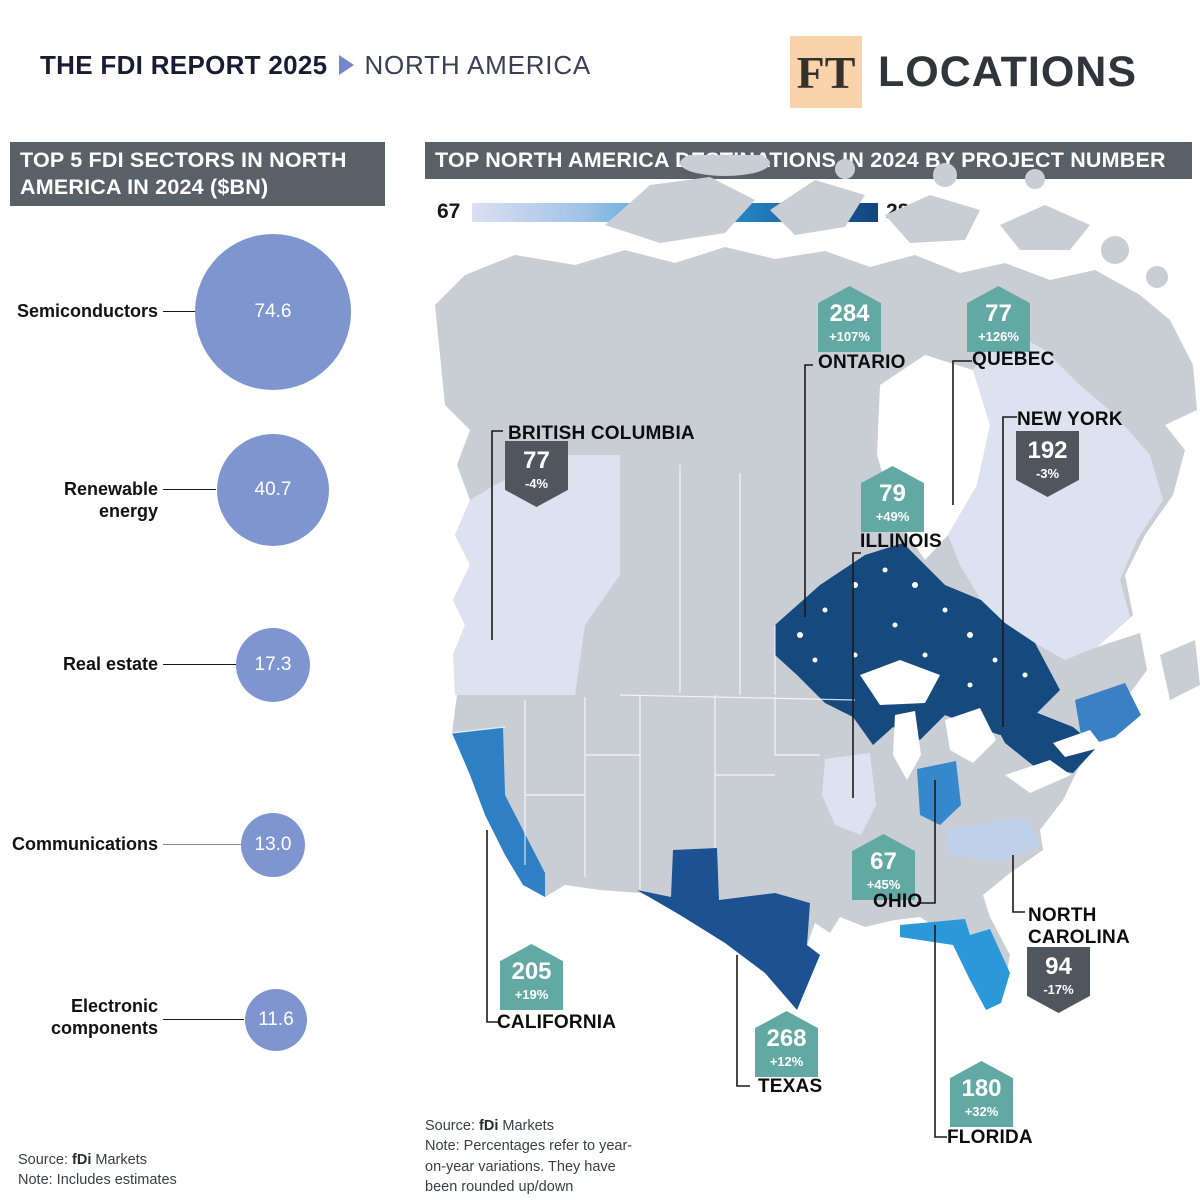  Describe the element at coordinates (184, 65) in the screenshot. I see `report-title: THE FDI REPORT 2025` at that location.